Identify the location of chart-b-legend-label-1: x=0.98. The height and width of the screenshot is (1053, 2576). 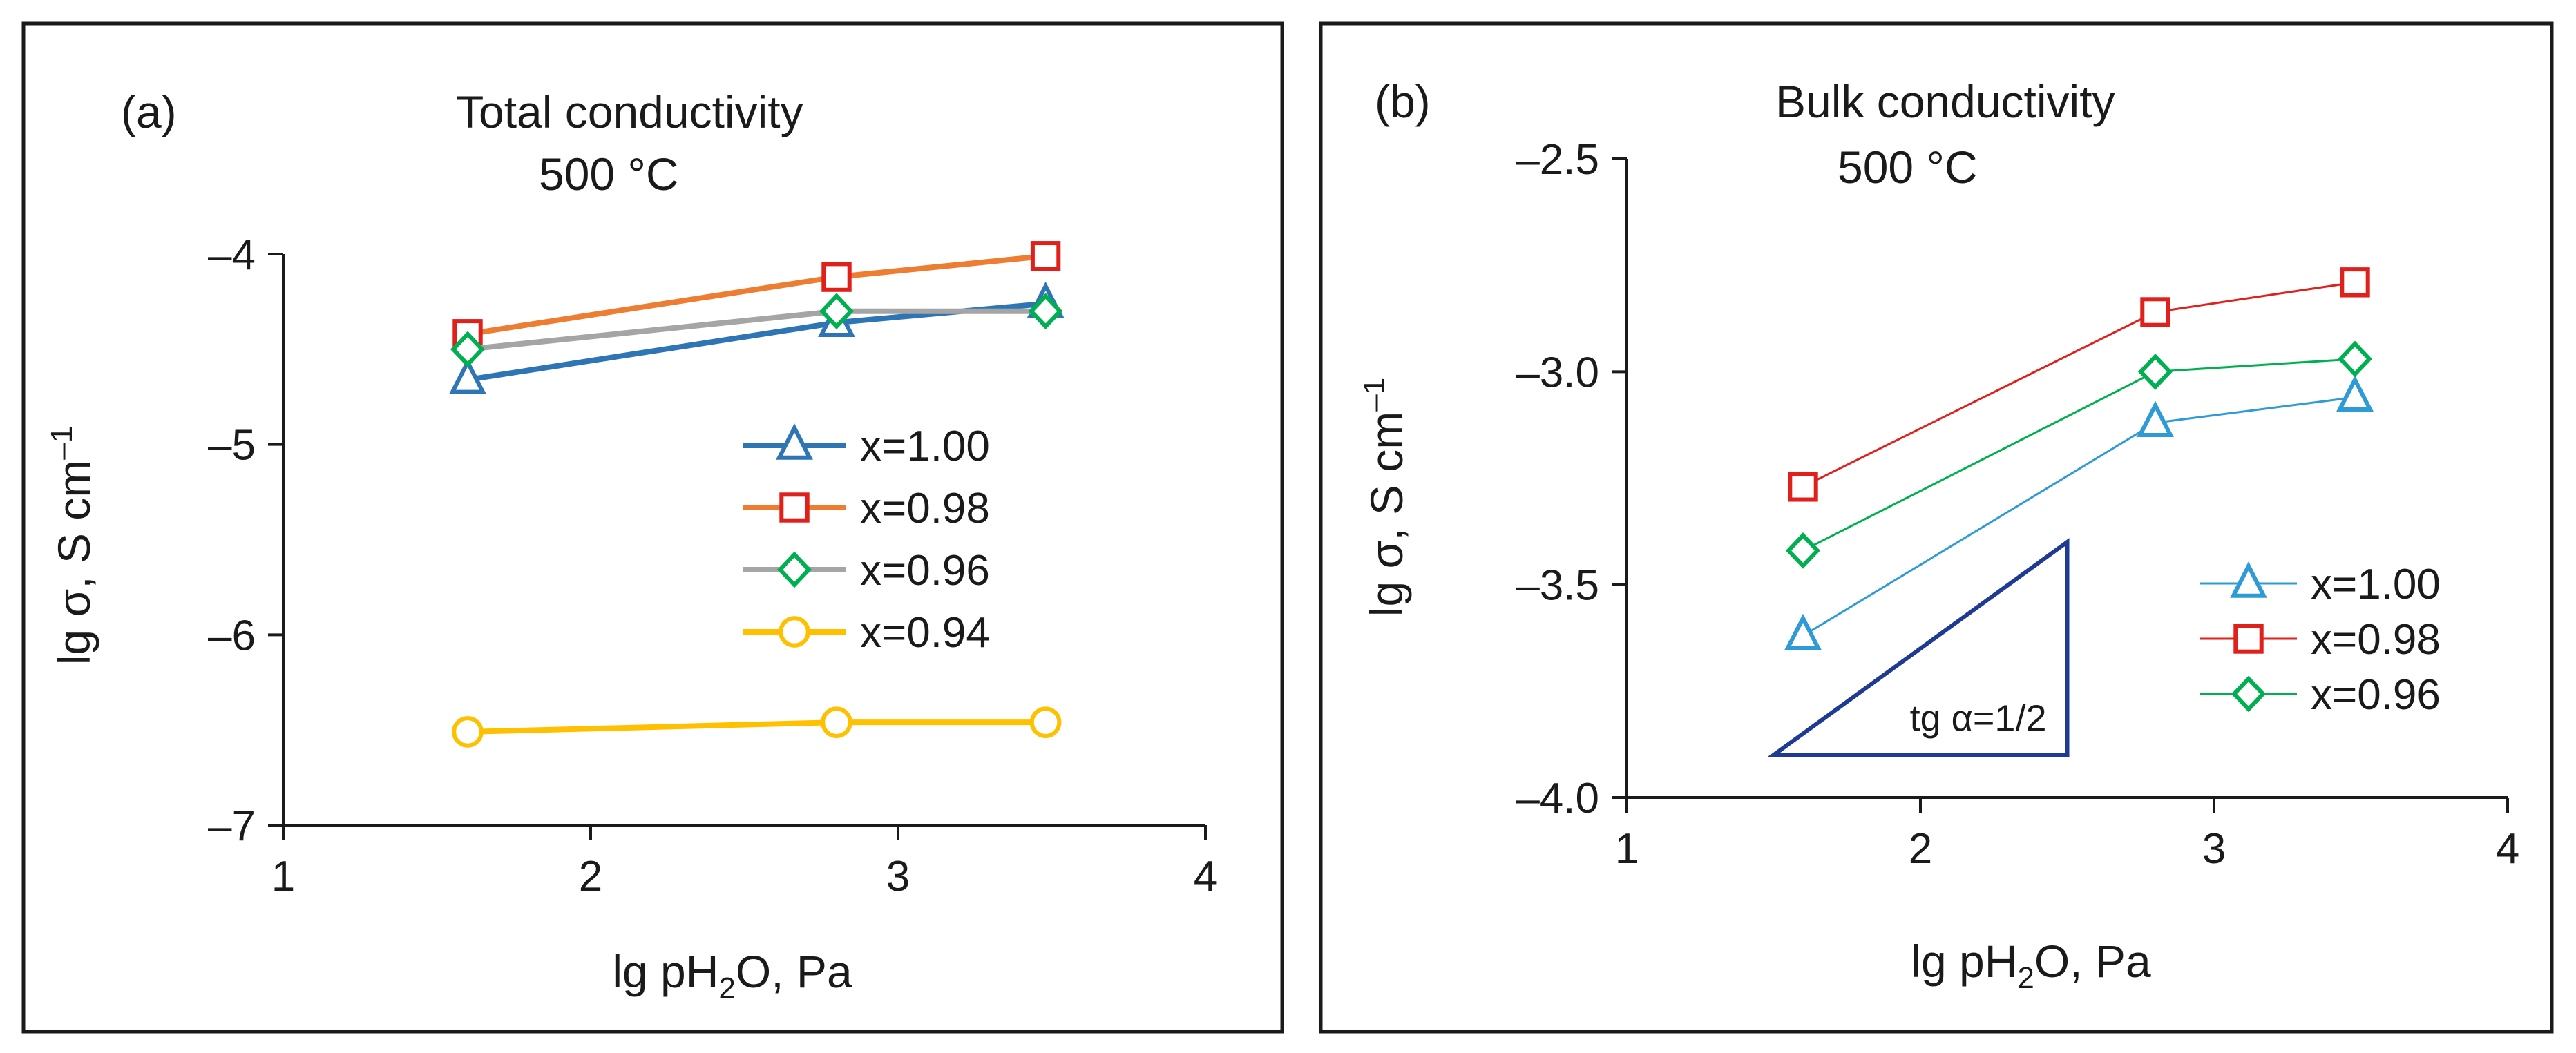
(2376, 640).